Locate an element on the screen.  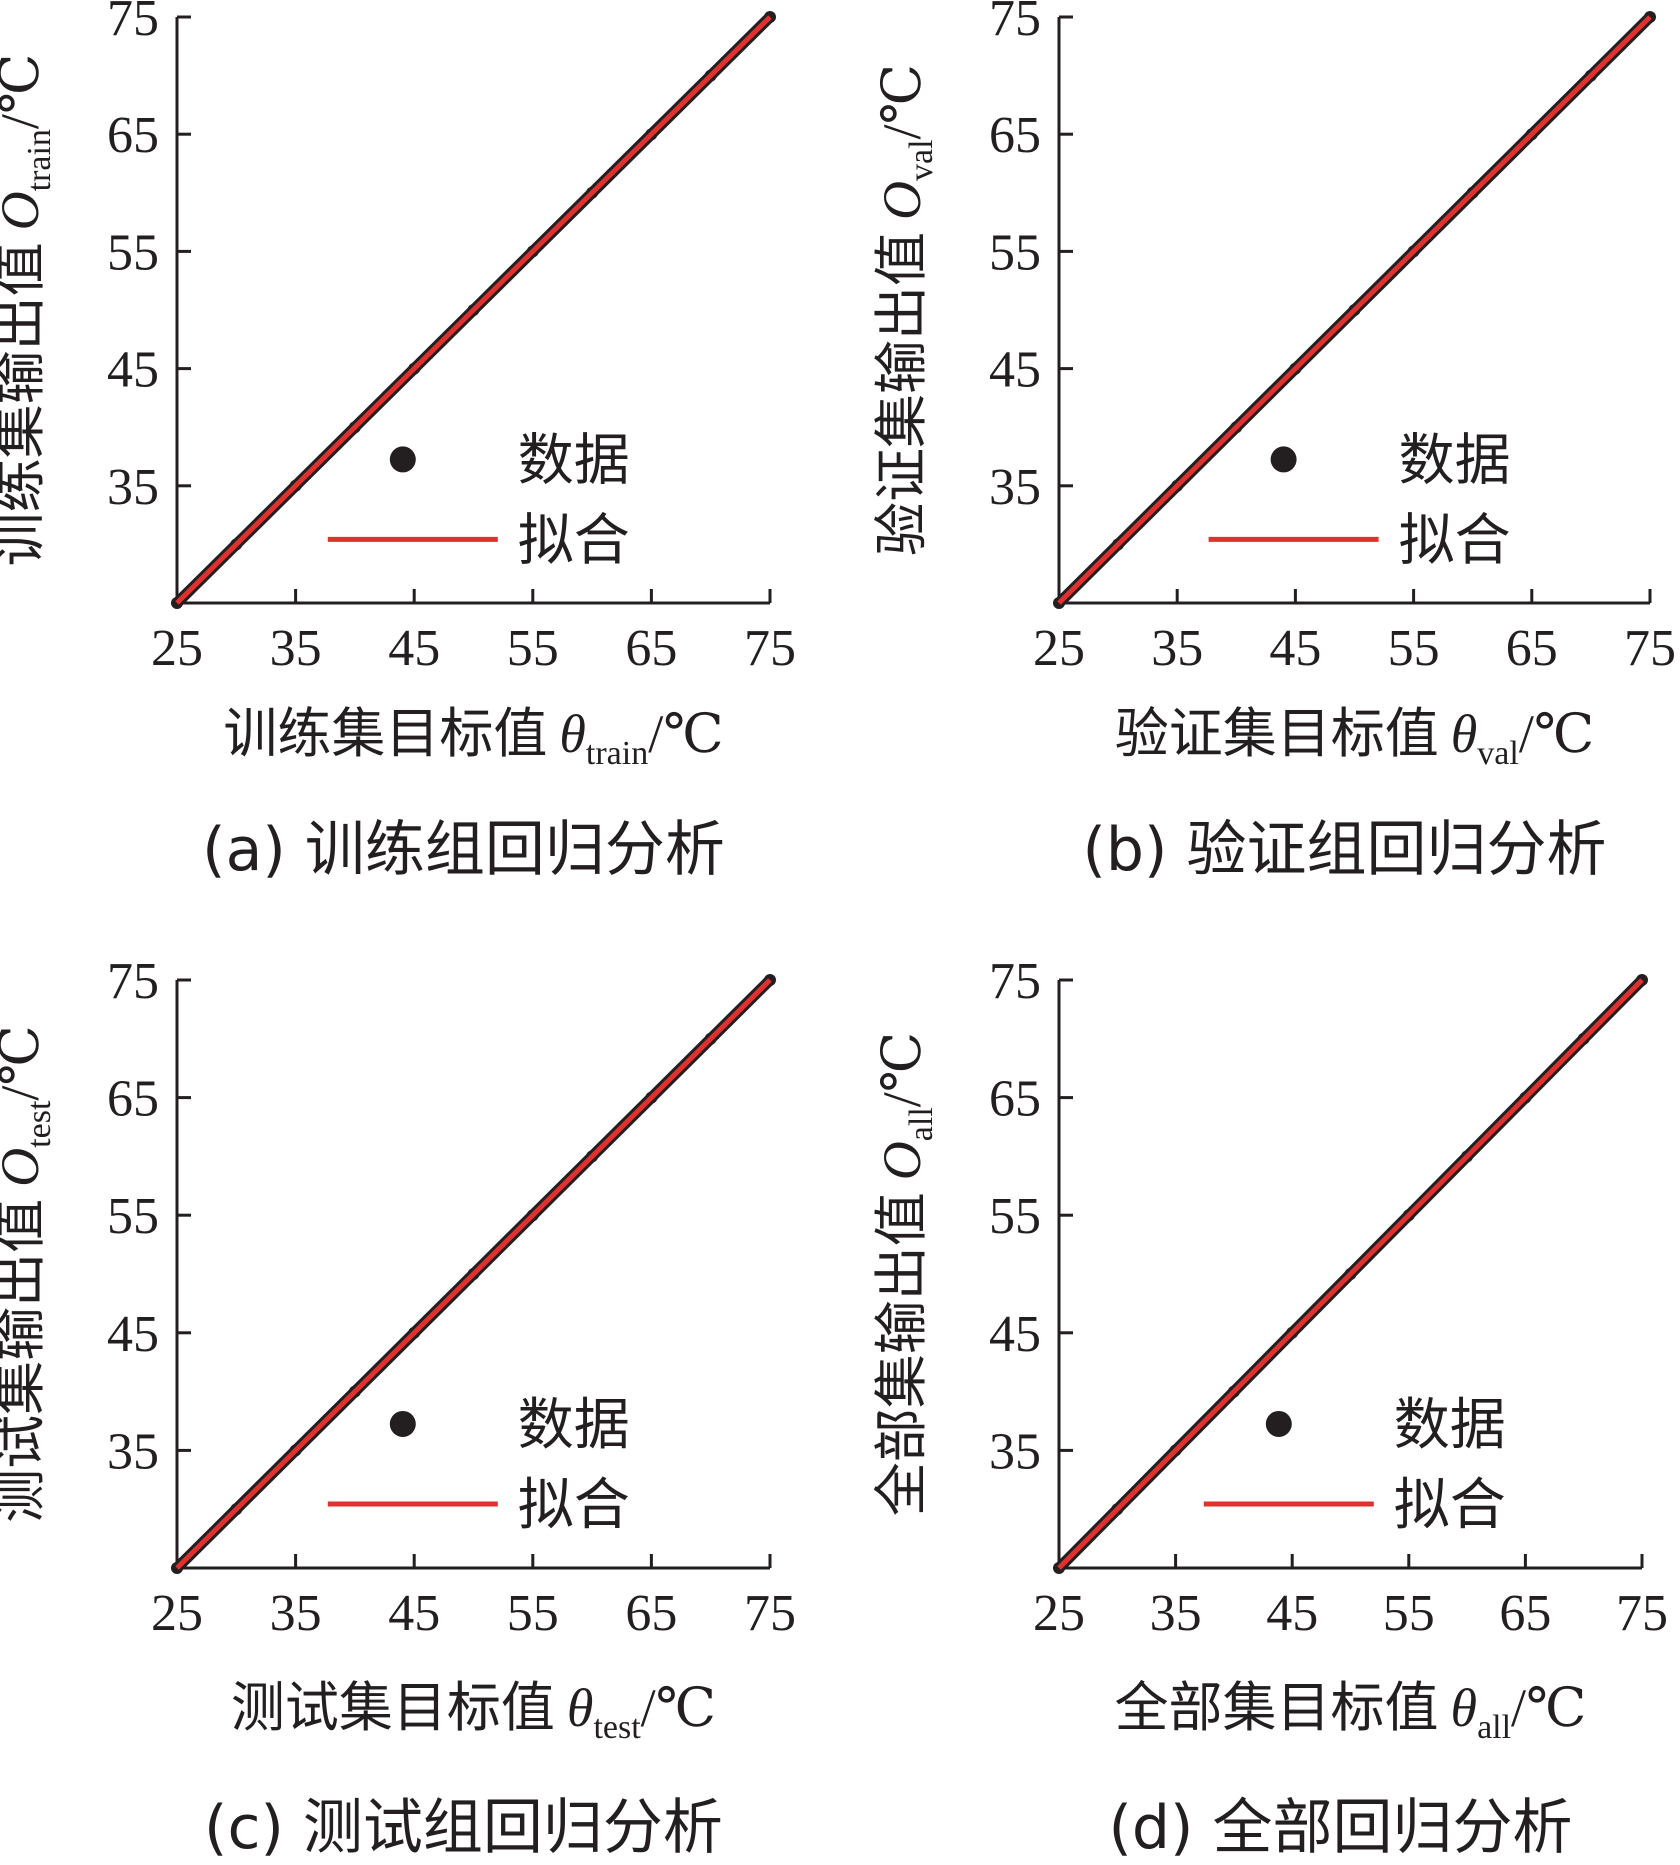
y-axis-title: 验证集输出值Oval/℃ is located at coordinates (905, 310).